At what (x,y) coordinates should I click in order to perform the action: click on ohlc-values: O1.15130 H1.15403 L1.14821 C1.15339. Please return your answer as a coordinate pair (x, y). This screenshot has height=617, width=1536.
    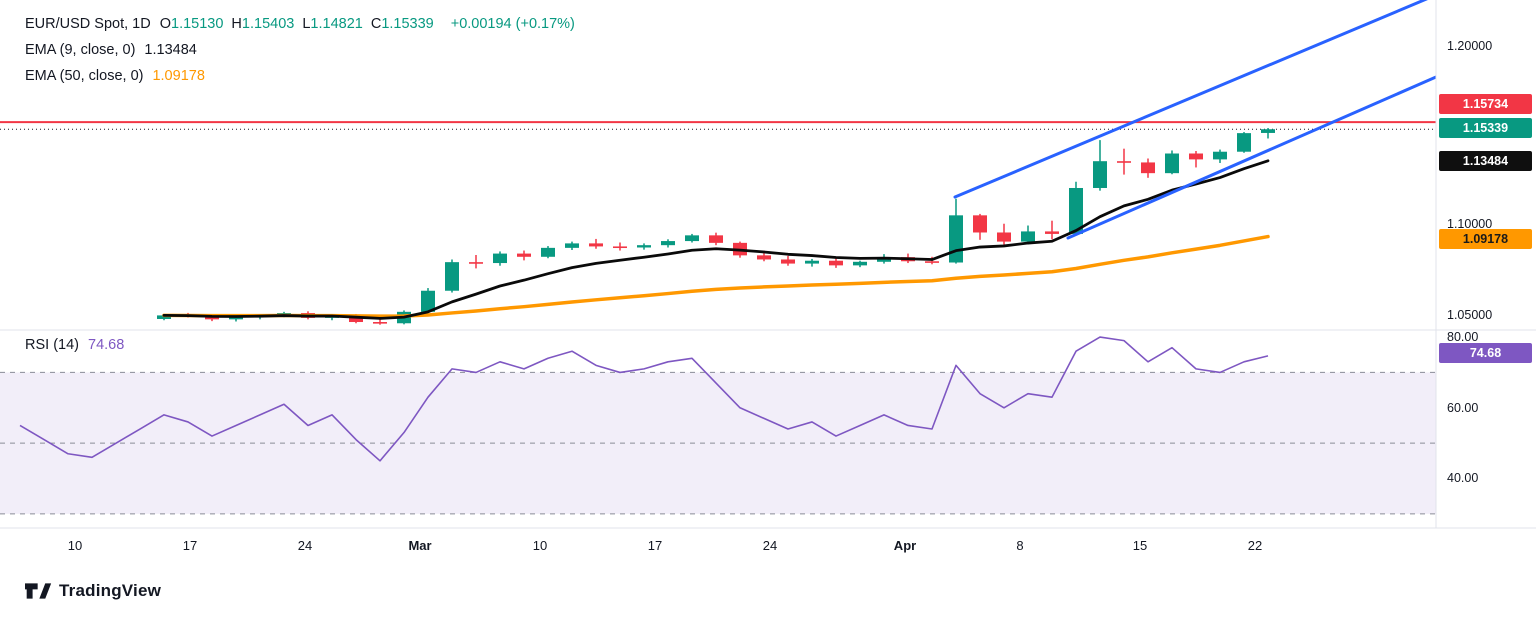
    Looking at the image, I should click on (301, 24).